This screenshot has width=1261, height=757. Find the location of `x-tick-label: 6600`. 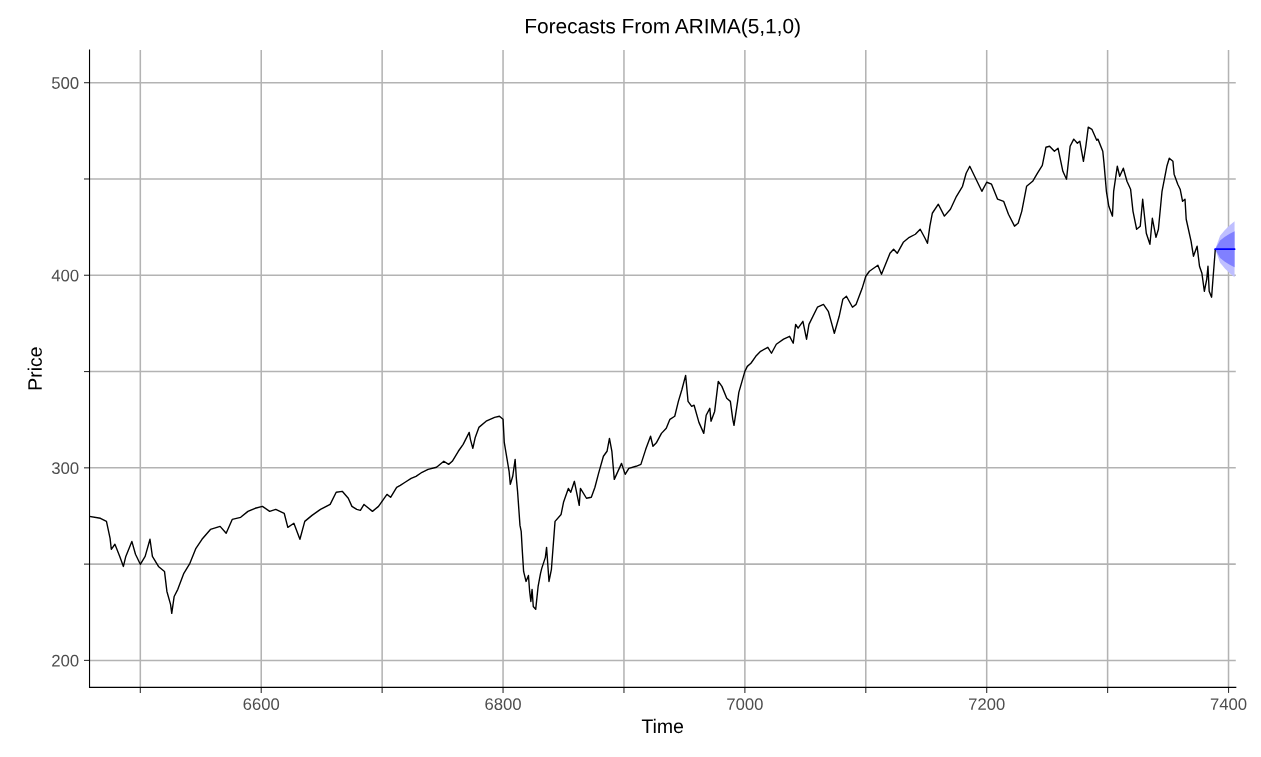

x-tick-label: 6600 is located at coordinates (261, 704).